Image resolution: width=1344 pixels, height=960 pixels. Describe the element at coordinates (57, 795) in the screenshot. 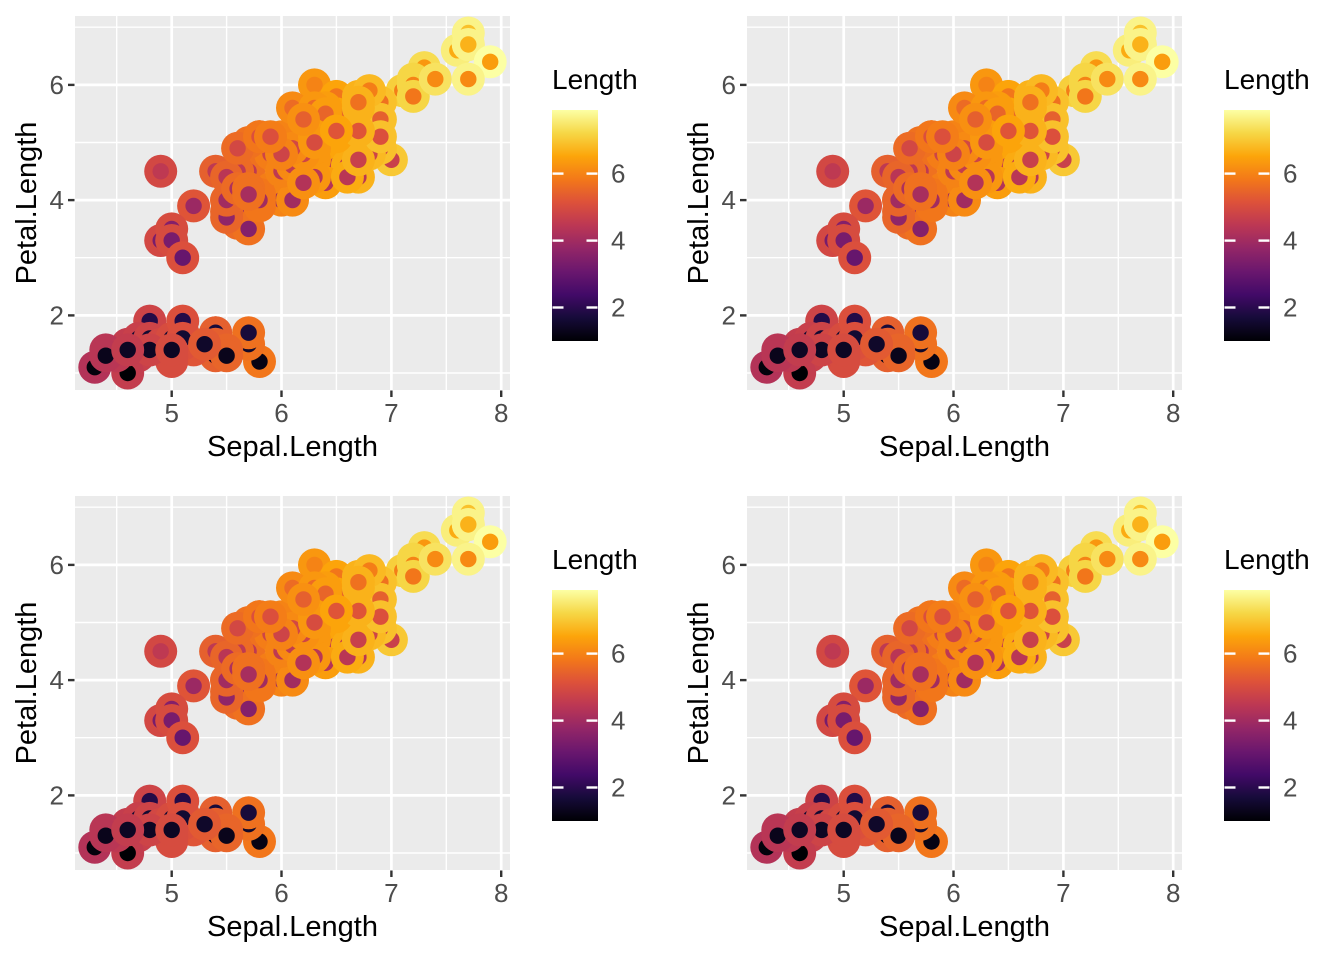

I see `y-tick-label: 2` at that location.